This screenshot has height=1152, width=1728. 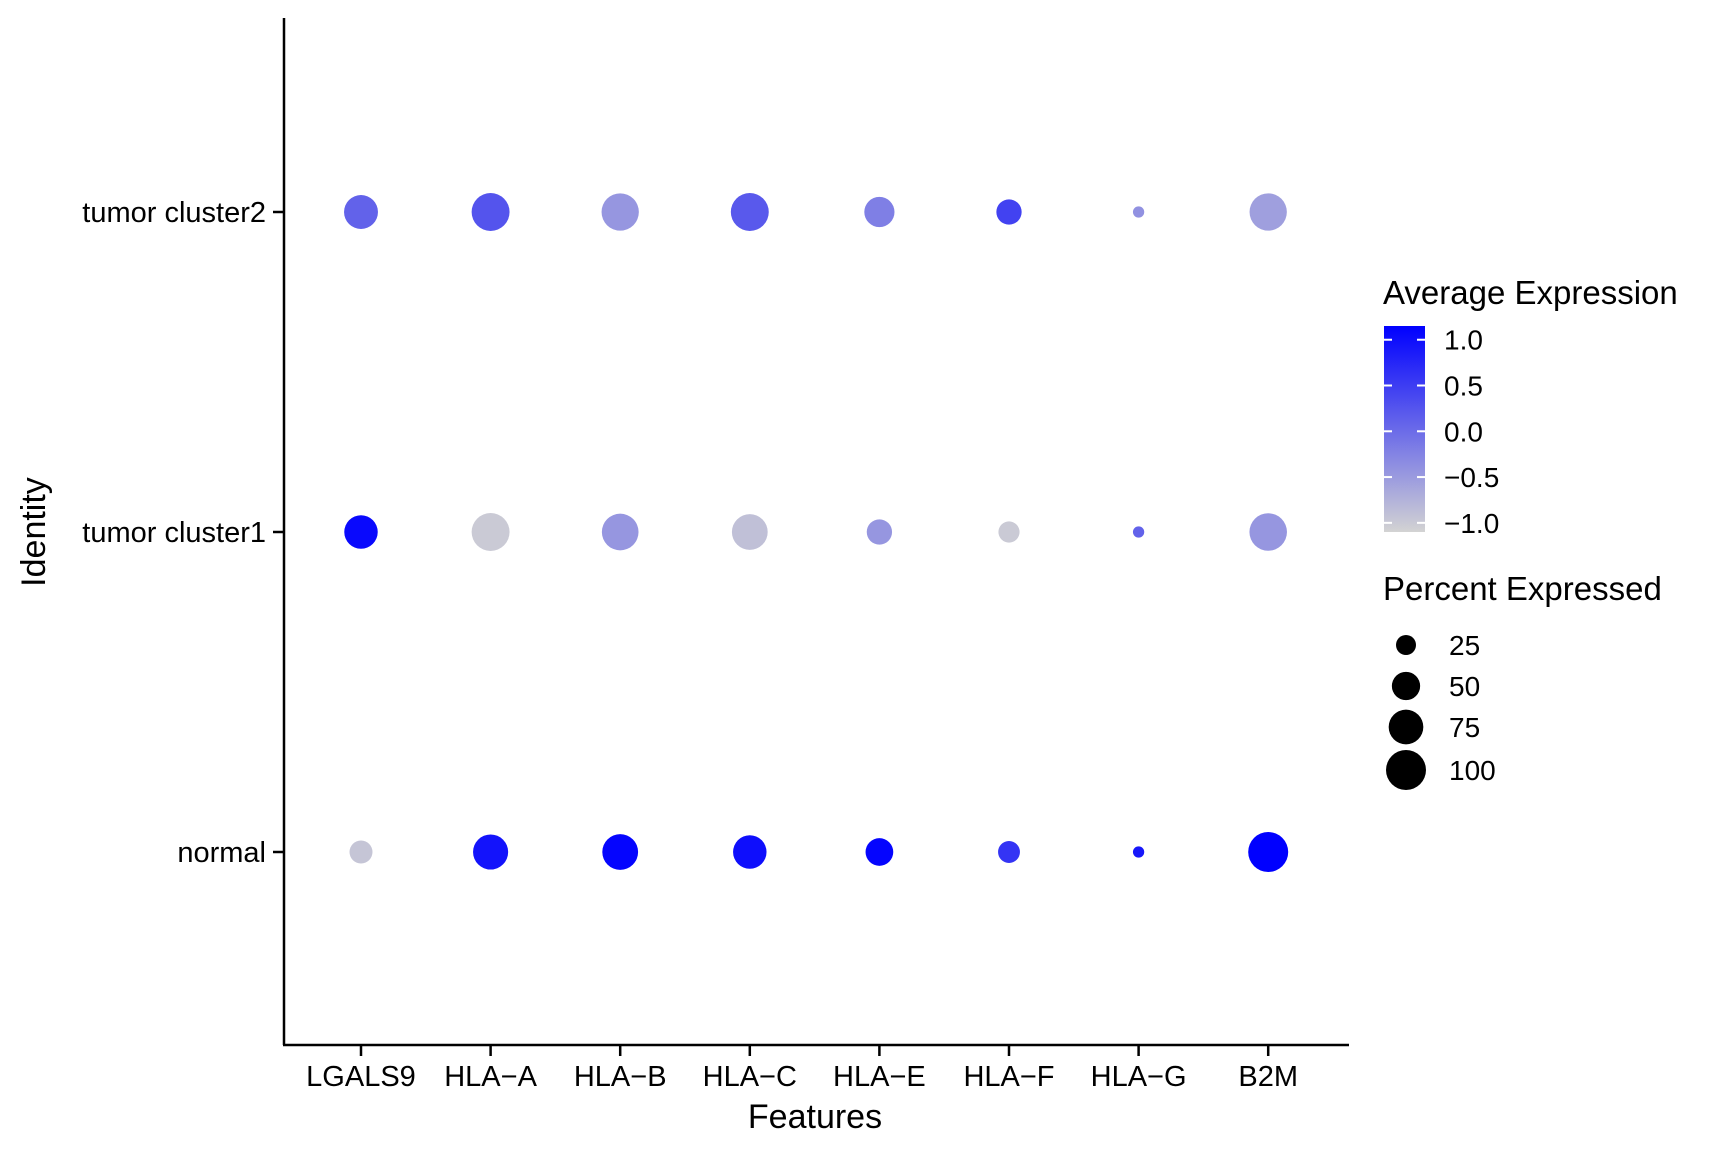 I want to click on y-tick-label: tumor cluster2, so click(x=174, y=213).